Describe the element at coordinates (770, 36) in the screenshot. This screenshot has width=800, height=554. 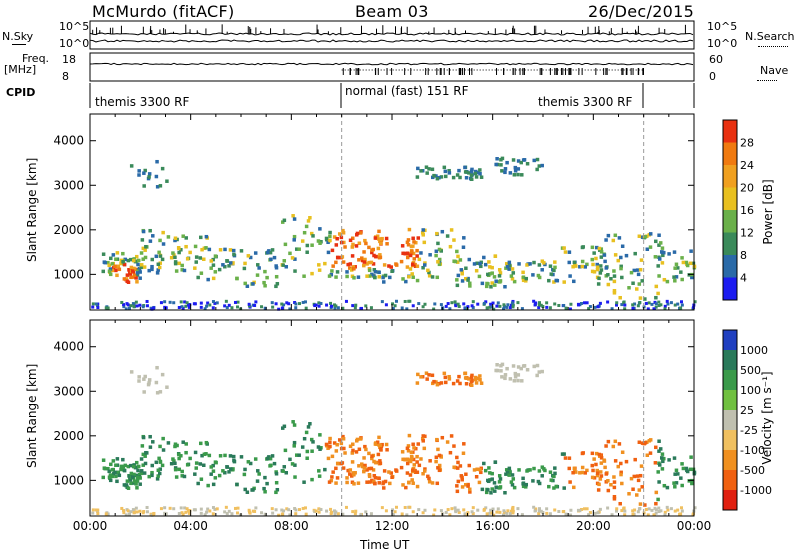
I see `nsearch-label: N.Search` at that location.